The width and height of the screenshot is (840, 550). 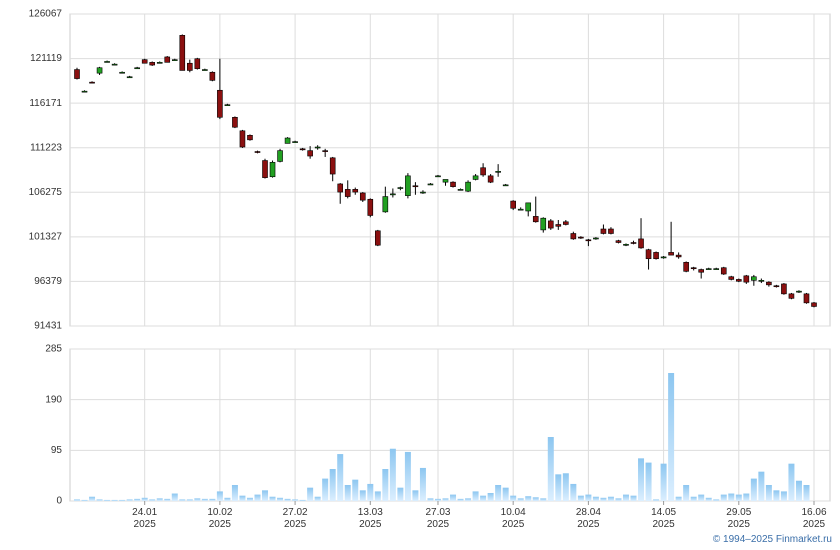 I want to click on y-tick-label: 91431, so click(x=48, y=326).